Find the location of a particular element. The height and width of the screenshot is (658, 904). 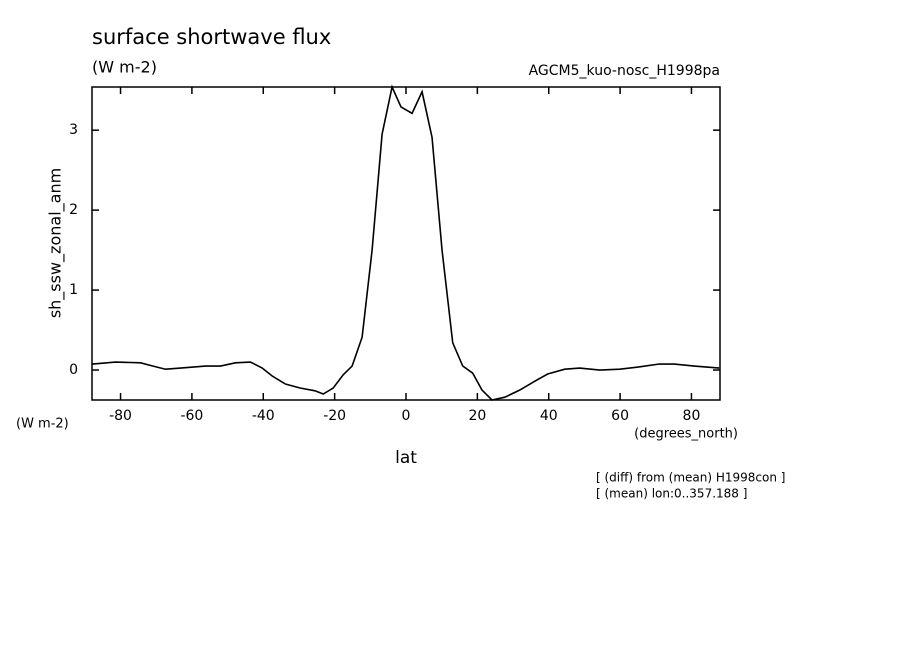

x-axis-label: lat is located at coordinates (406, 458).